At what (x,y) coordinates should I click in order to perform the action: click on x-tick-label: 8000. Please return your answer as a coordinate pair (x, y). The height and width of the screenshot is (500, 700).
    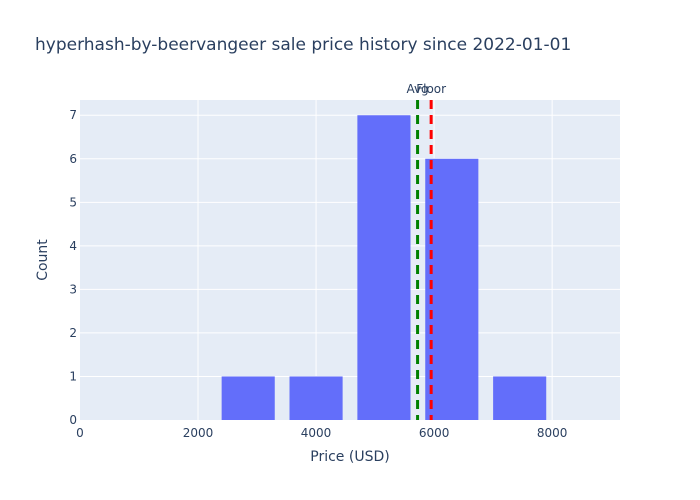
    Looking at the image, I should click on (552, 433).